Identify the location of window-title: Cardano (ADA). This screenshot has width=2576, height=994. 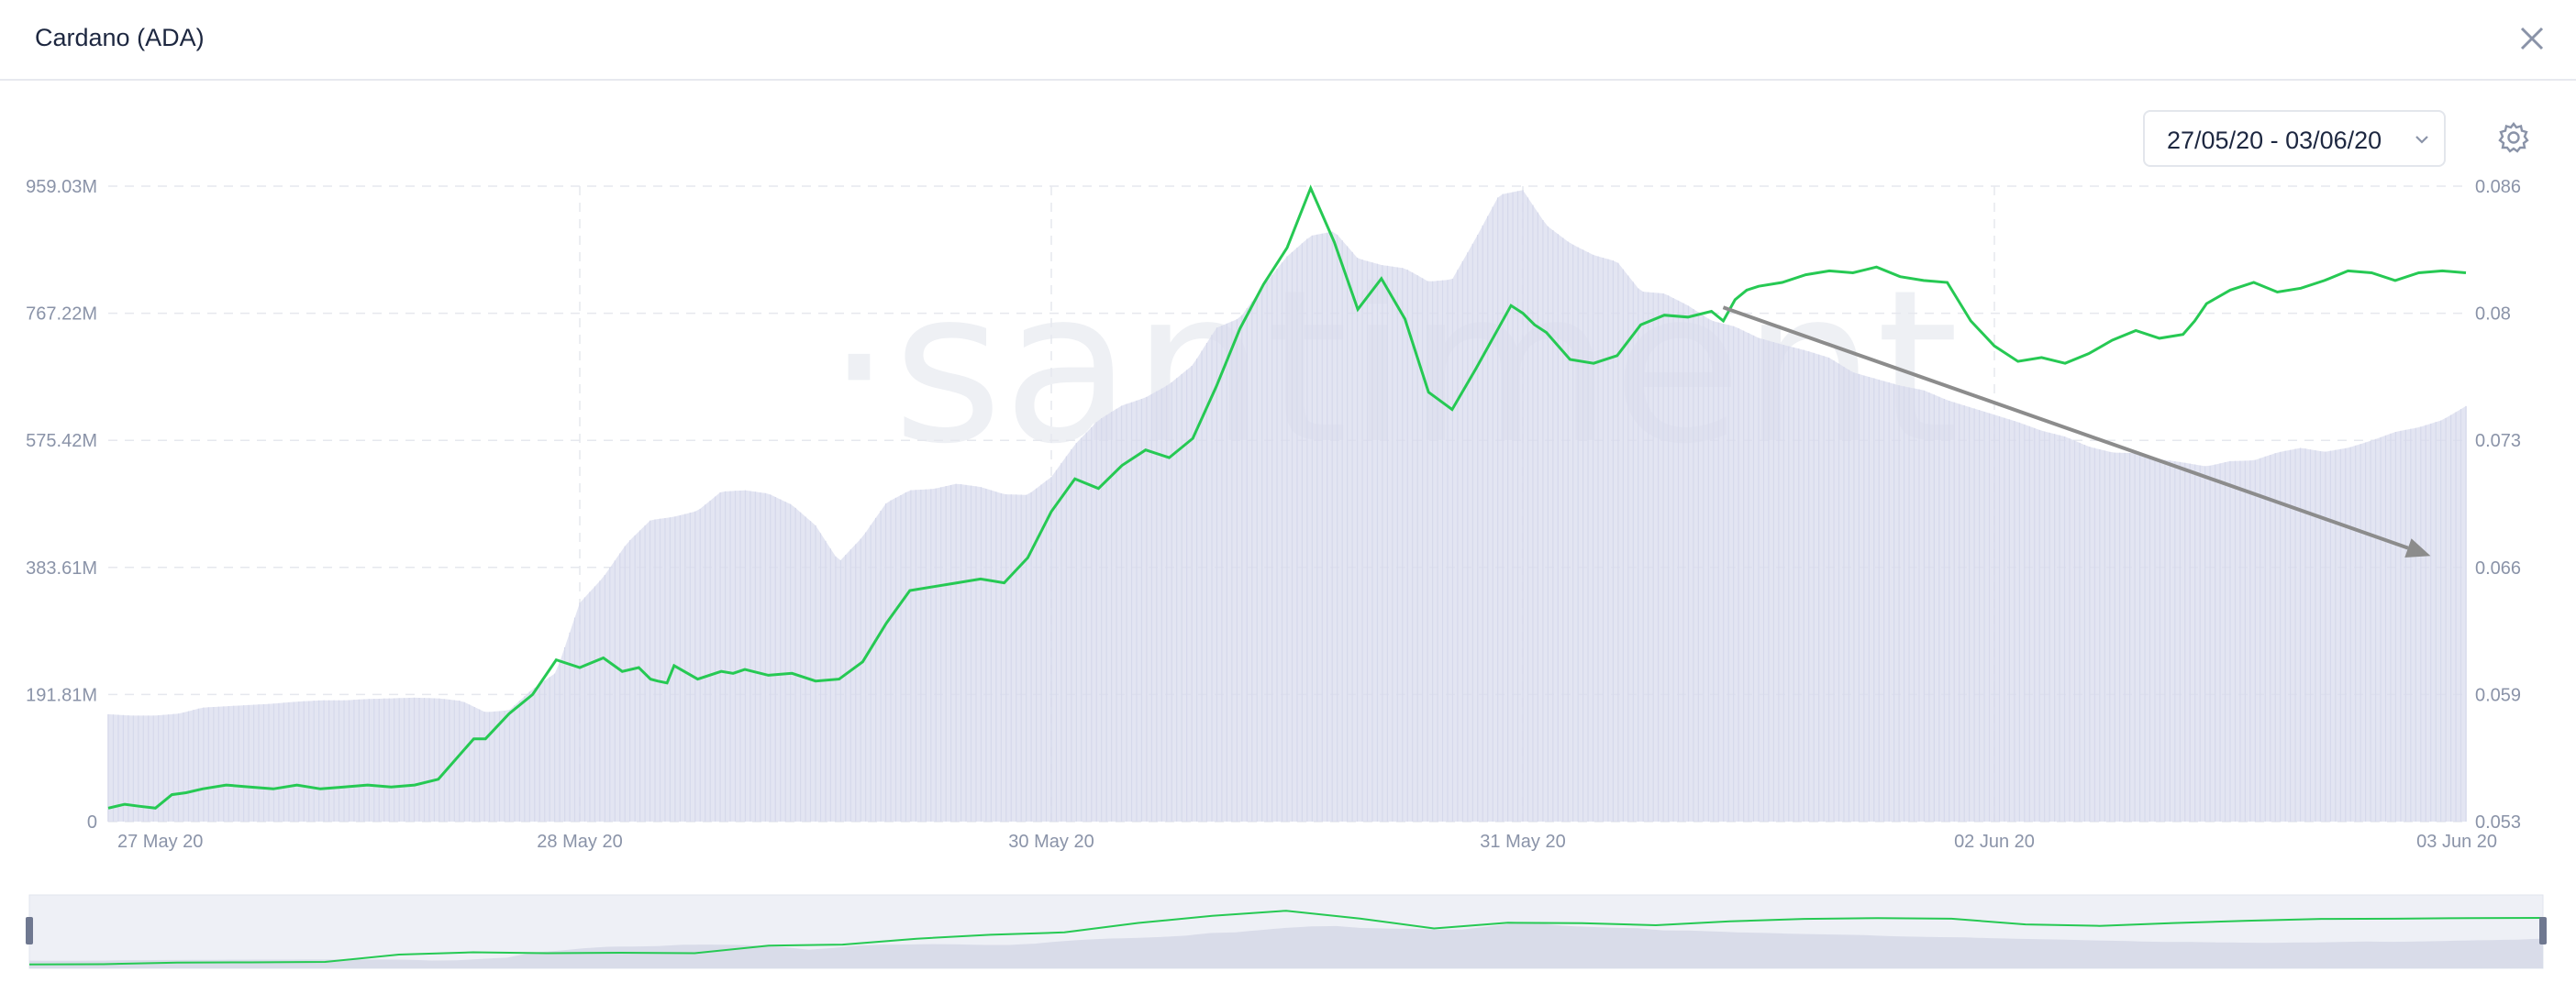
(120, 37).